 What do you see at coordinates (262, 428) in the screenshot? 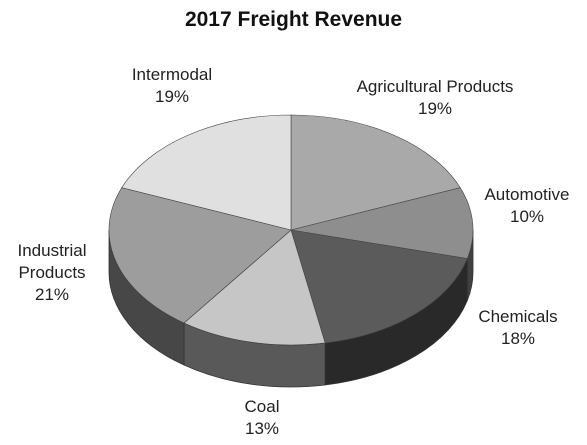
I see `slice-value: 13%` at bounding box center [262, 428].